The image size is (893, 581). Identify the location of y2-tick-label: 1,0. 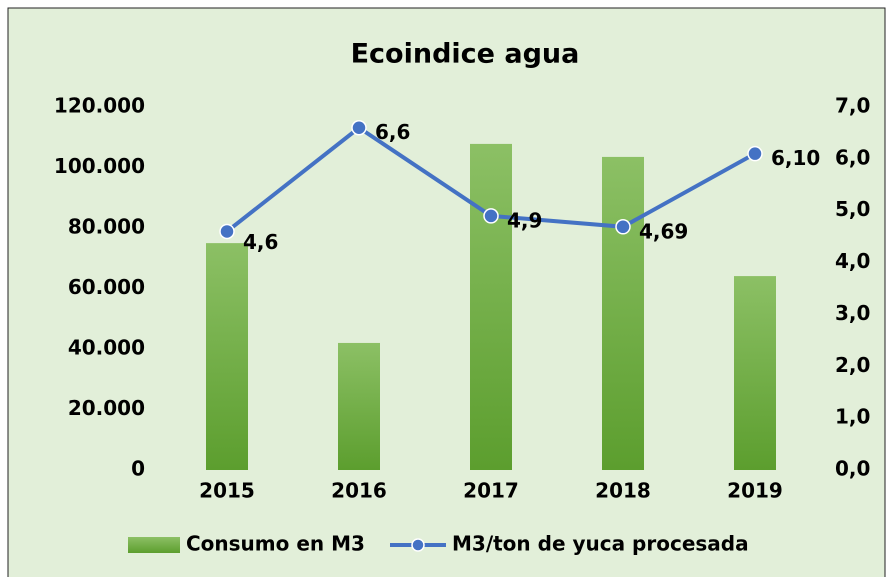
(852, 417).